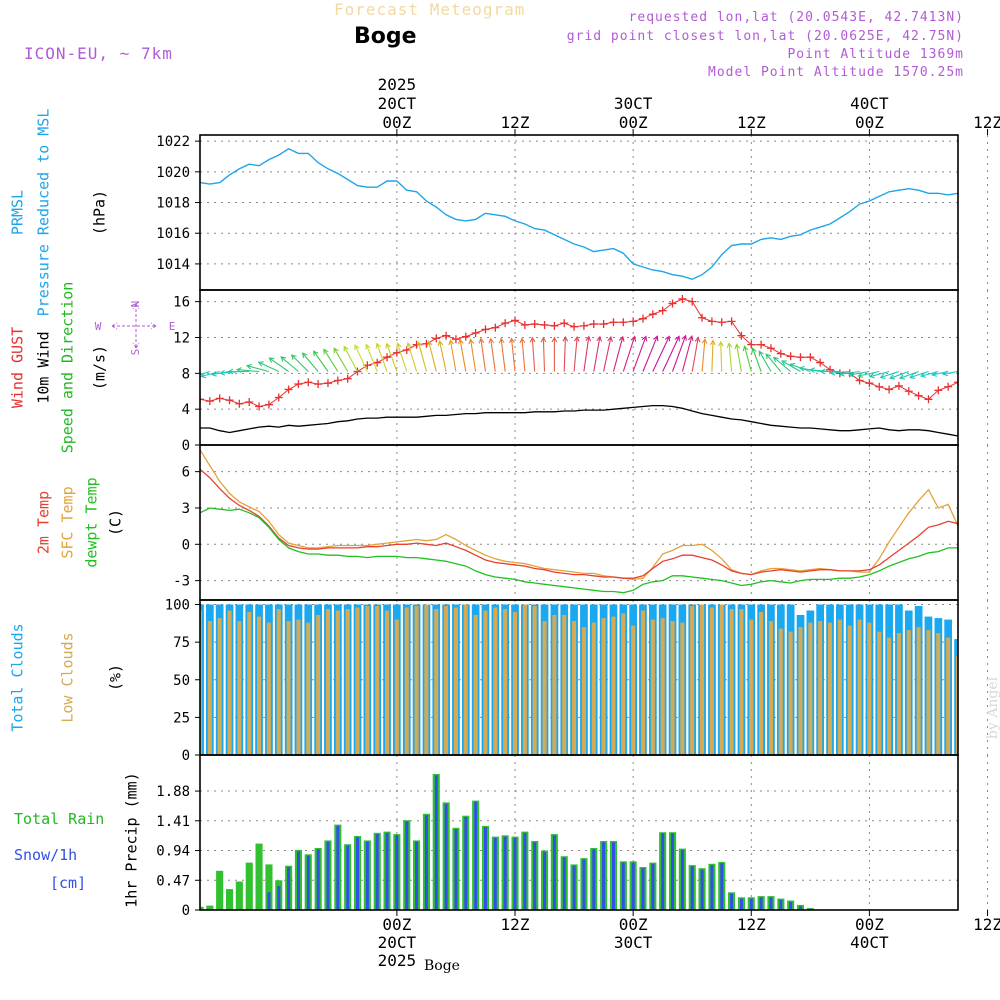  Describe the element at coordinates (875, 54) in the screenshot. I see `point-altitude: Point Altitude 1369m` at that location.